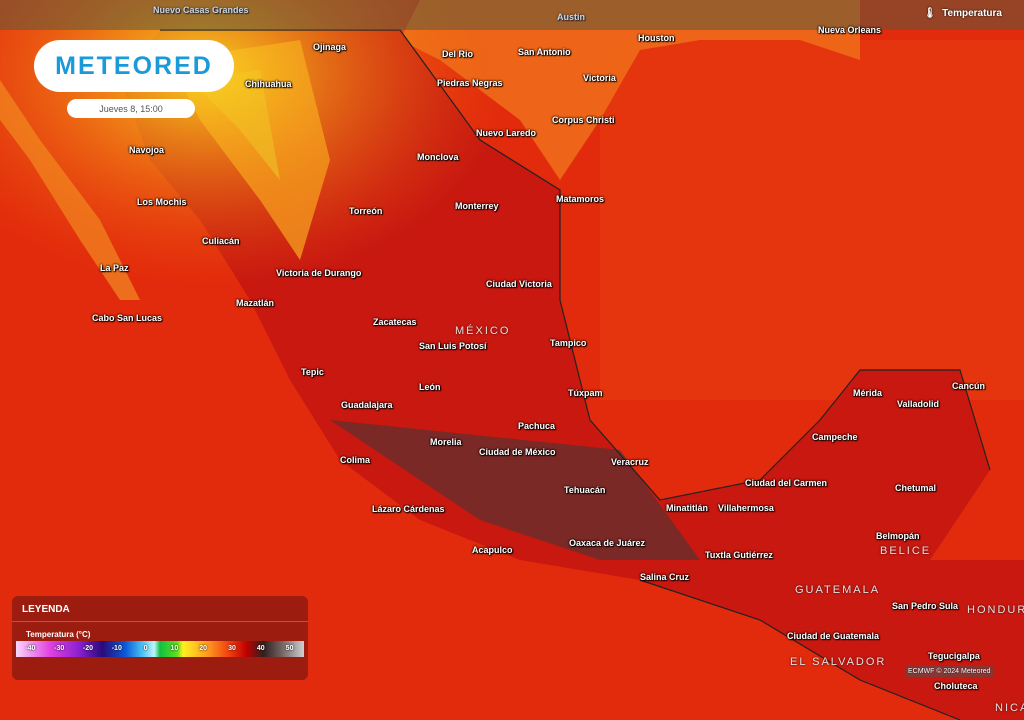 Image resolution: width=1024 pixels, height=720 pixels. What do you see at coordinates (925, 606) in the screenshot?
I see `city-label: San Pedro Sula` at bounding box center [925, 606].